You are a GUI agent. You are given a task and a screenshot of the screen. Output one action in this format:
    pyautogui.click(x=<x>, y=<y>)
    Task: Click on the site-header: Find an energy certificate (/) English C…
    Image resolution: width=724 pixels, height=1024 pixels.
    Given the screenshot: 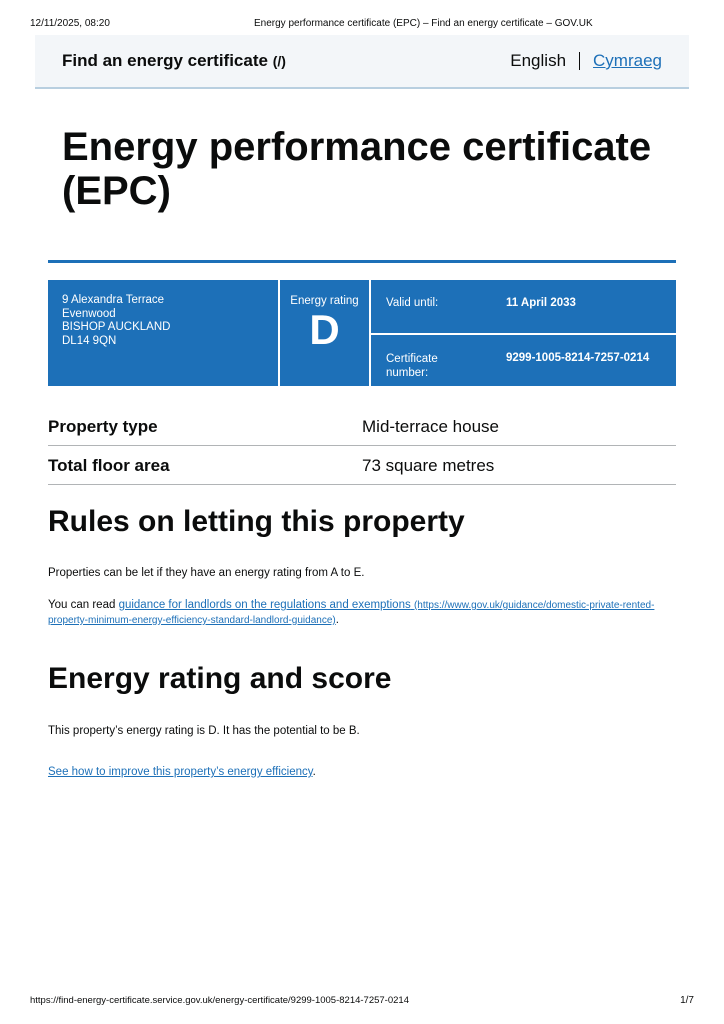 What is the action you would take?
    pyautogui.click(x=362, y=62)
    